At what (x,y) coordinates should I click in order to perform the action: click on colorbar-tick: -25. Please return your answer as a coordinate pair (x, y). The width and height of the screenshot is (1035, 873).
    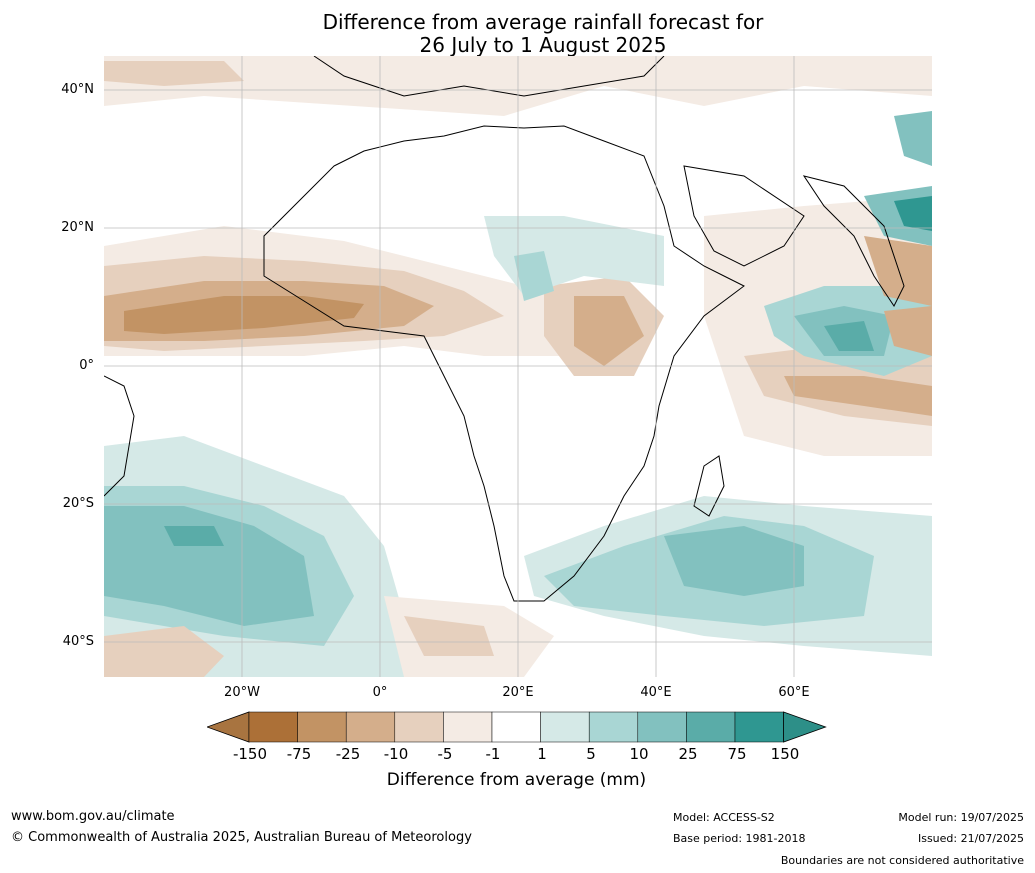
    Looking at the image, I should click on (348, 754).